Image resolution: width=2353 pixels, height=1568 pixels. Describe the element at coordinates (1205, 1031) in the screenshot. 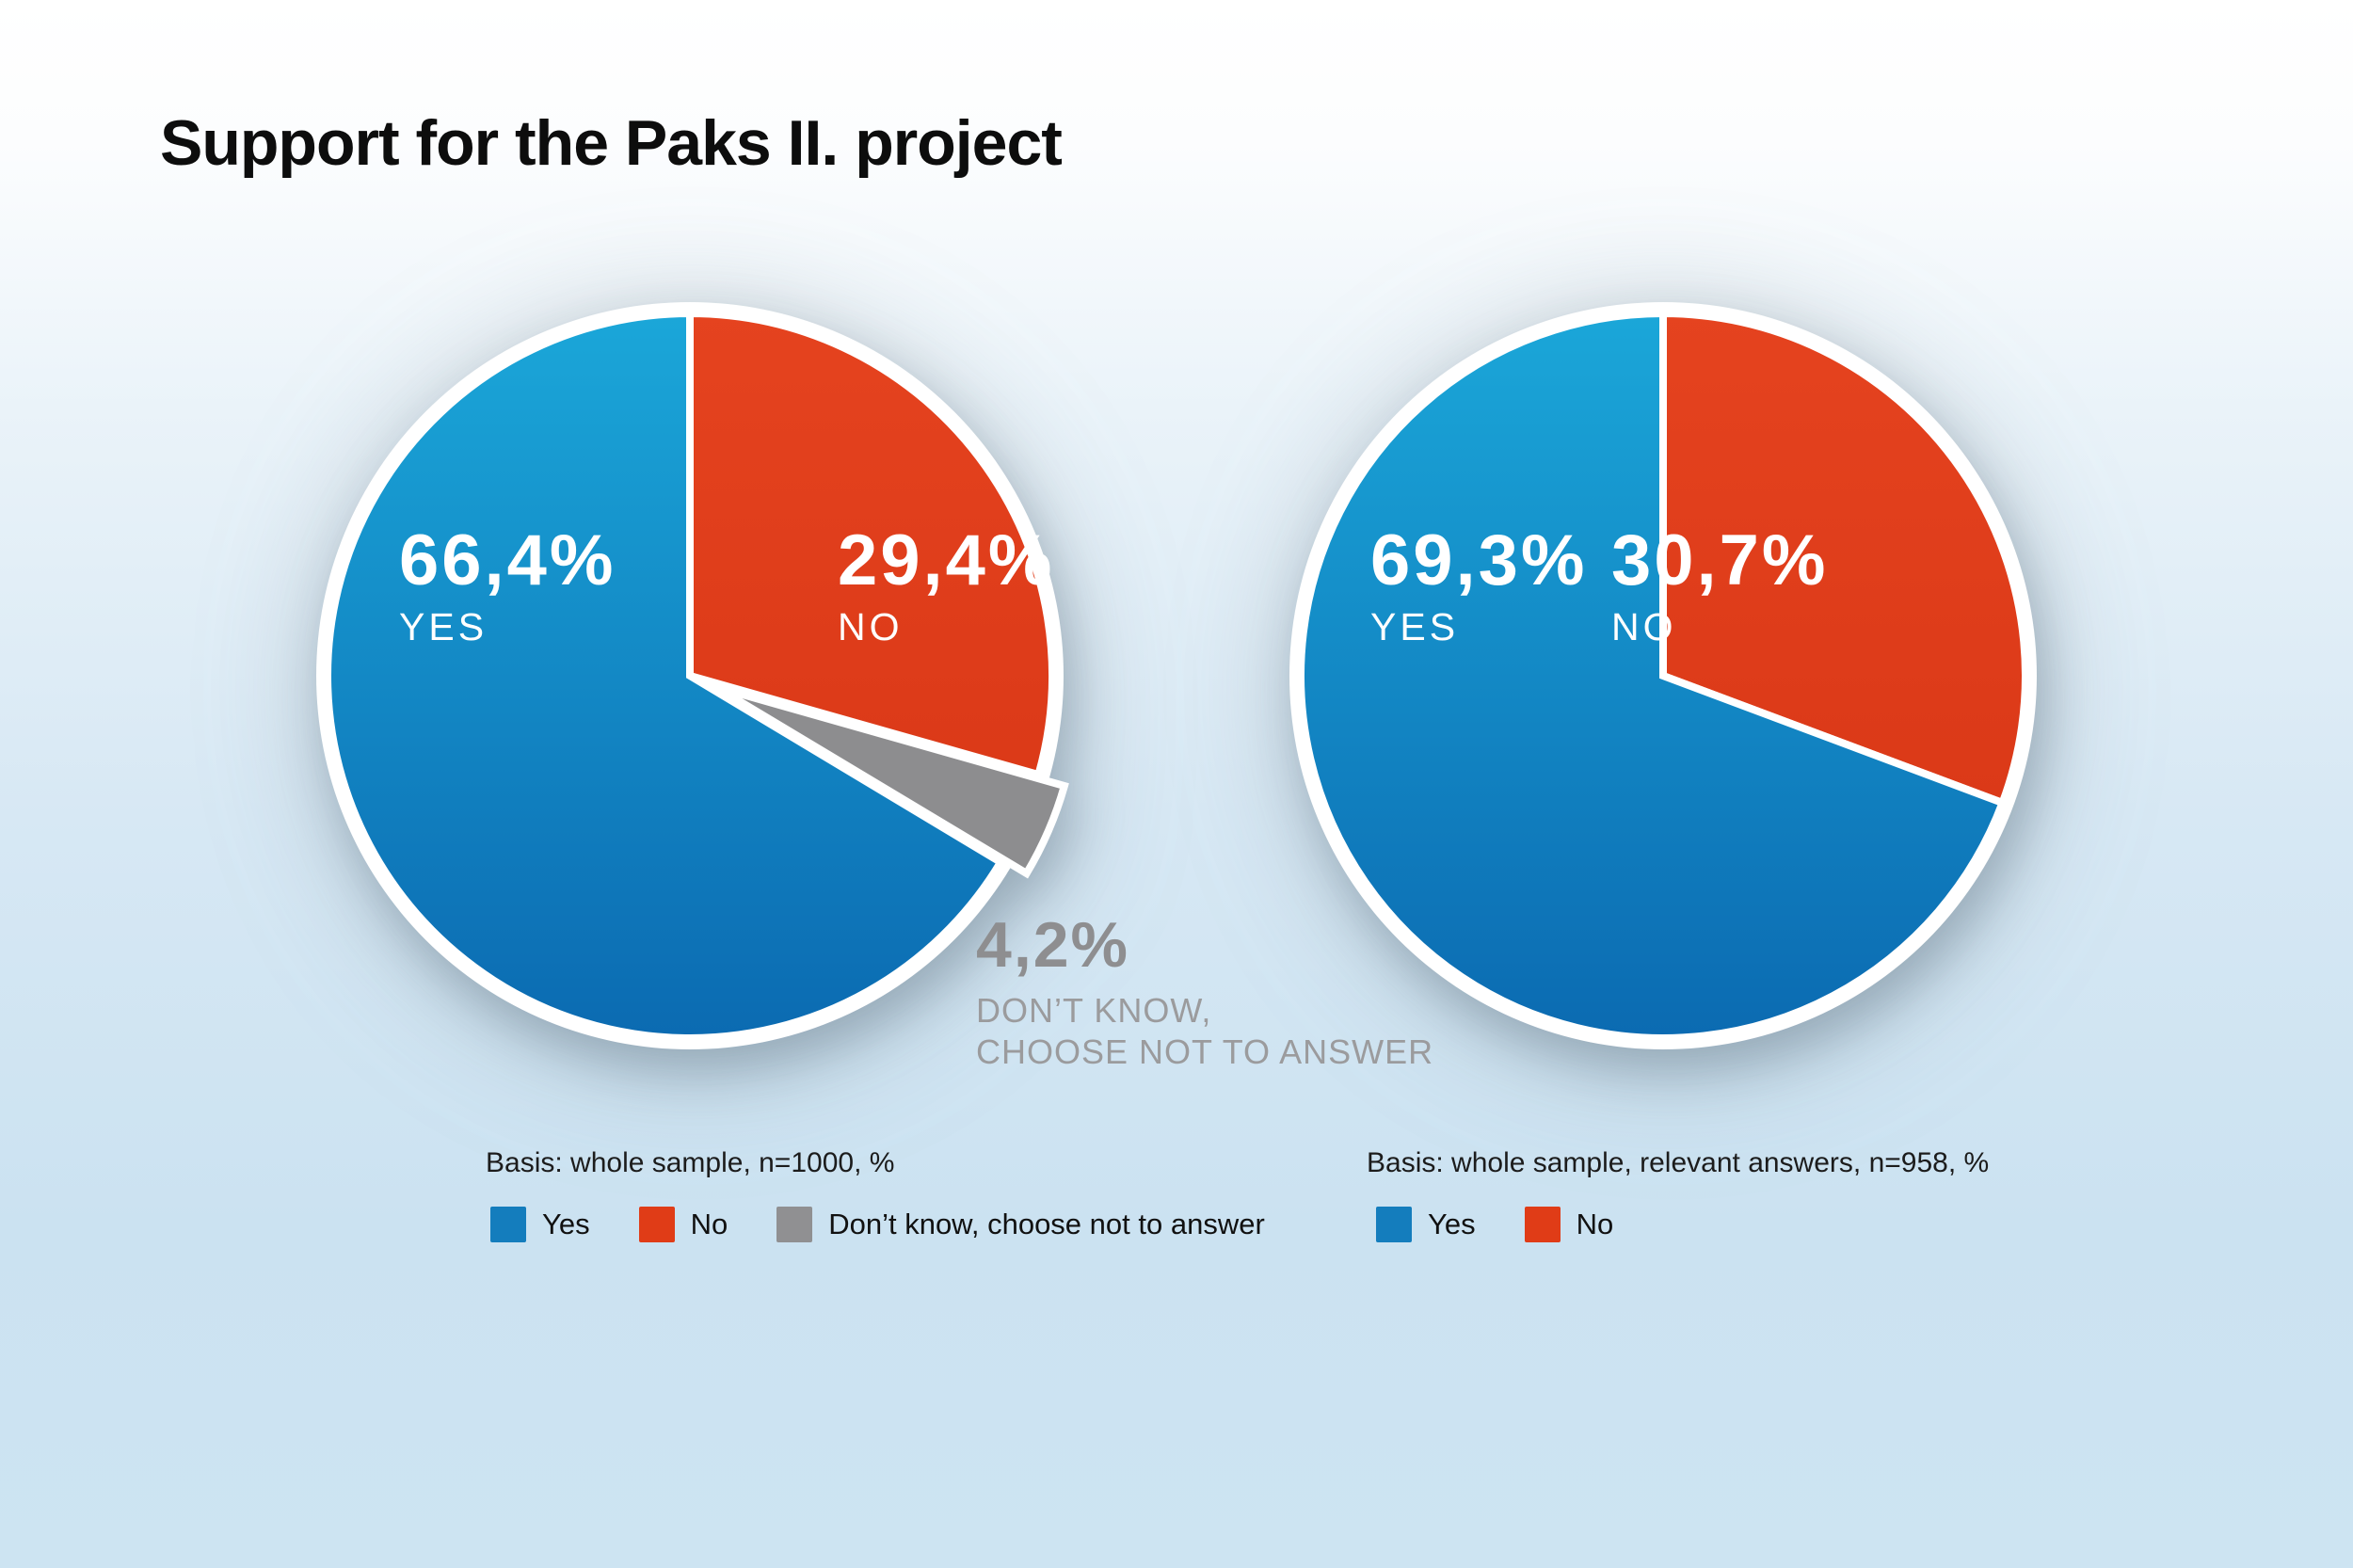

I see `dont-know-caption: DON’T KNOW, CHOOSE NOT TO ANSWER` at that location.